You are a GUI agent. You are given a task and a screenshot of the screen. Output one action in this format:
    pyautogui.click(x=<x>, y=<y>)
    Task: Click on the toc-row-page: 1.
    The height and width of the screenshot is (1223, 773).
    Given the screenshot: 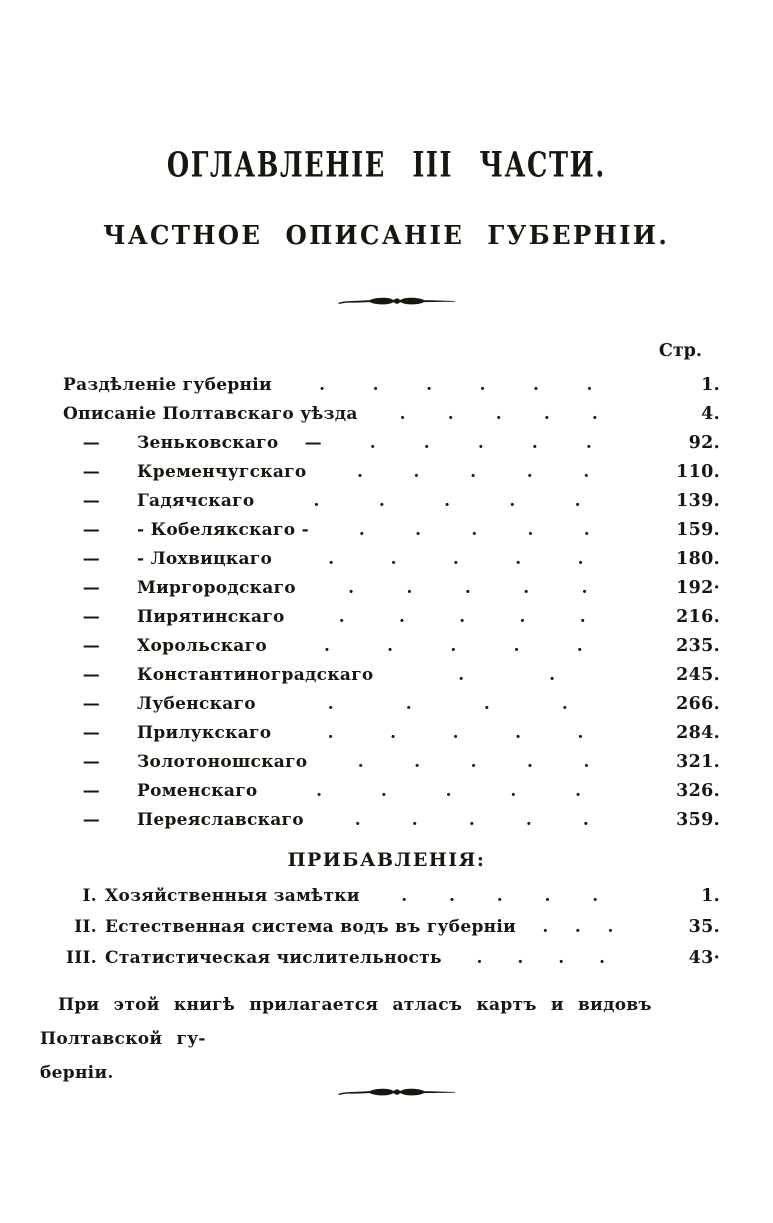 What is the action you would take?
    pyautogui.click(x=710, y=385)
    